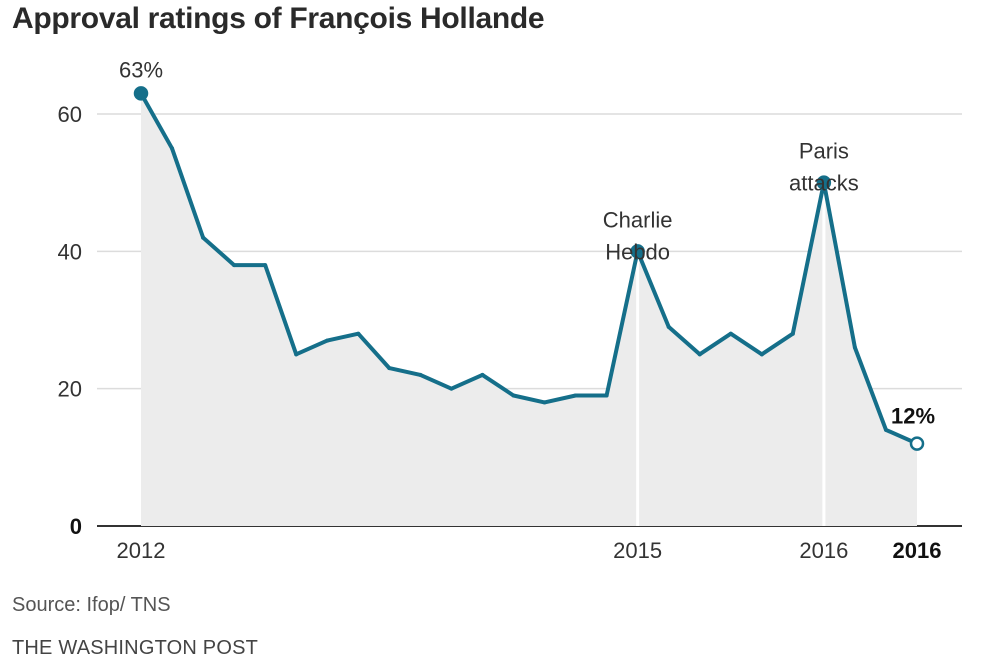  I want to click on x-tick-label-2: 2016, so click(823, 550).